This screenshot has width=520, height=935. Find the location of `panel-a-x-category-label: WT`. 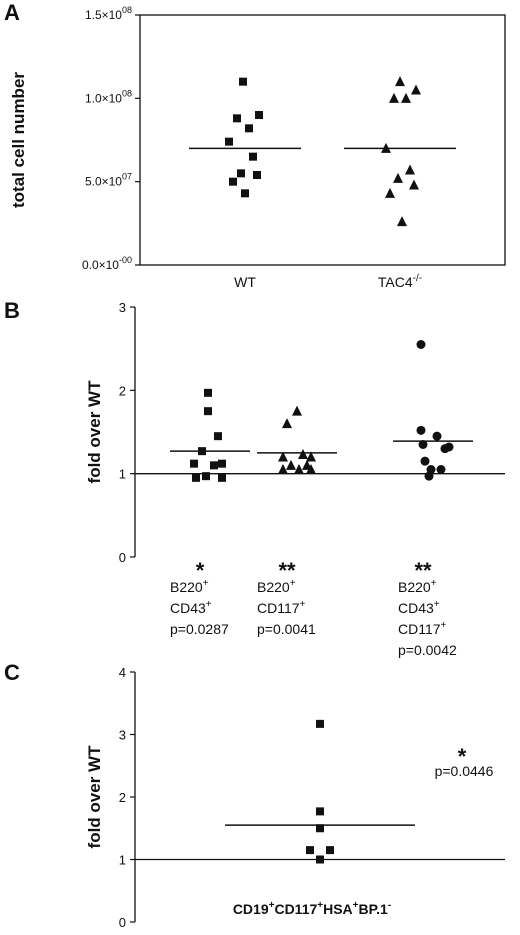

panel-a-x-category-label: WT is located at coordinates (245, 282).